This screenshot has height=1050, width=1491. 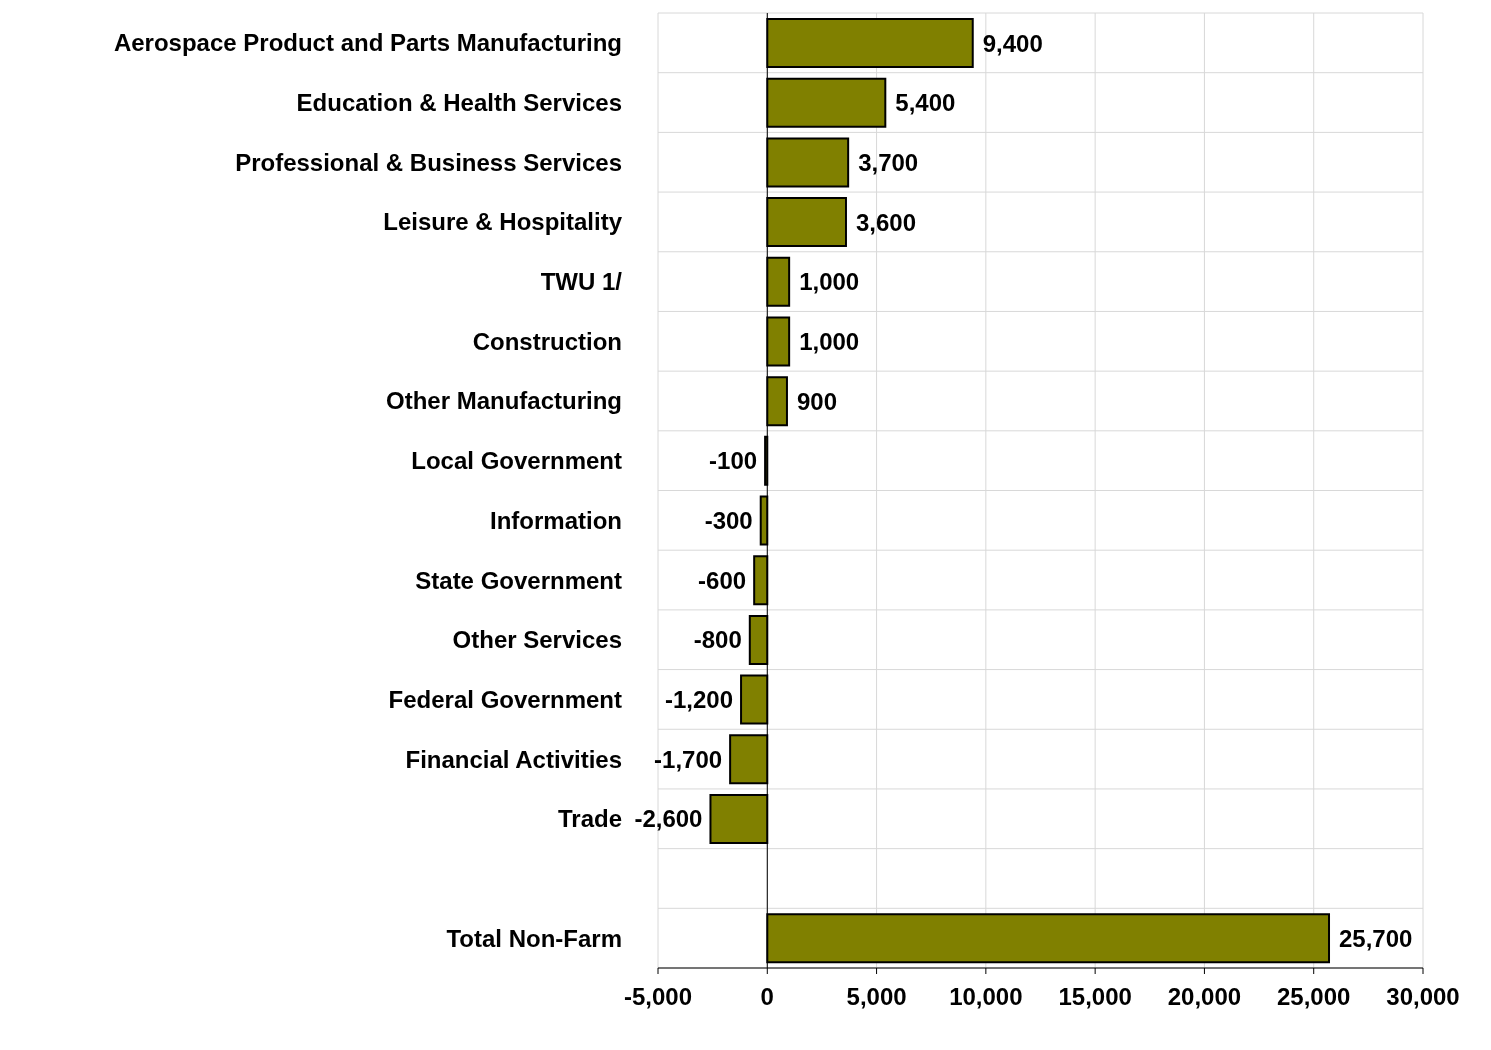 What do you see at coordinates (1012, 43) in the screenshot?
I see `data-label: 9,400` at bounding box center [1012, 43].